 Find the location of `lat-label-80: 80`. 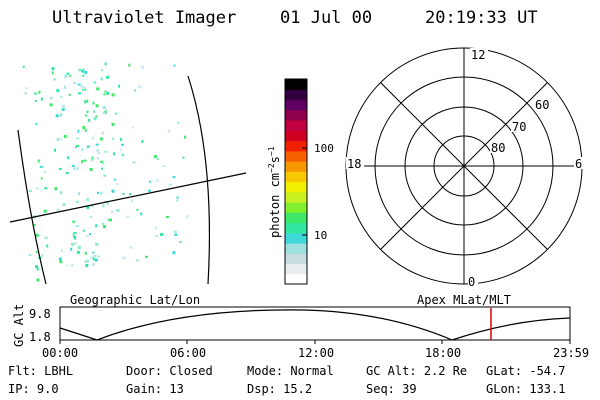

lat-label-80: 80 is located at coordinates (498, 148).